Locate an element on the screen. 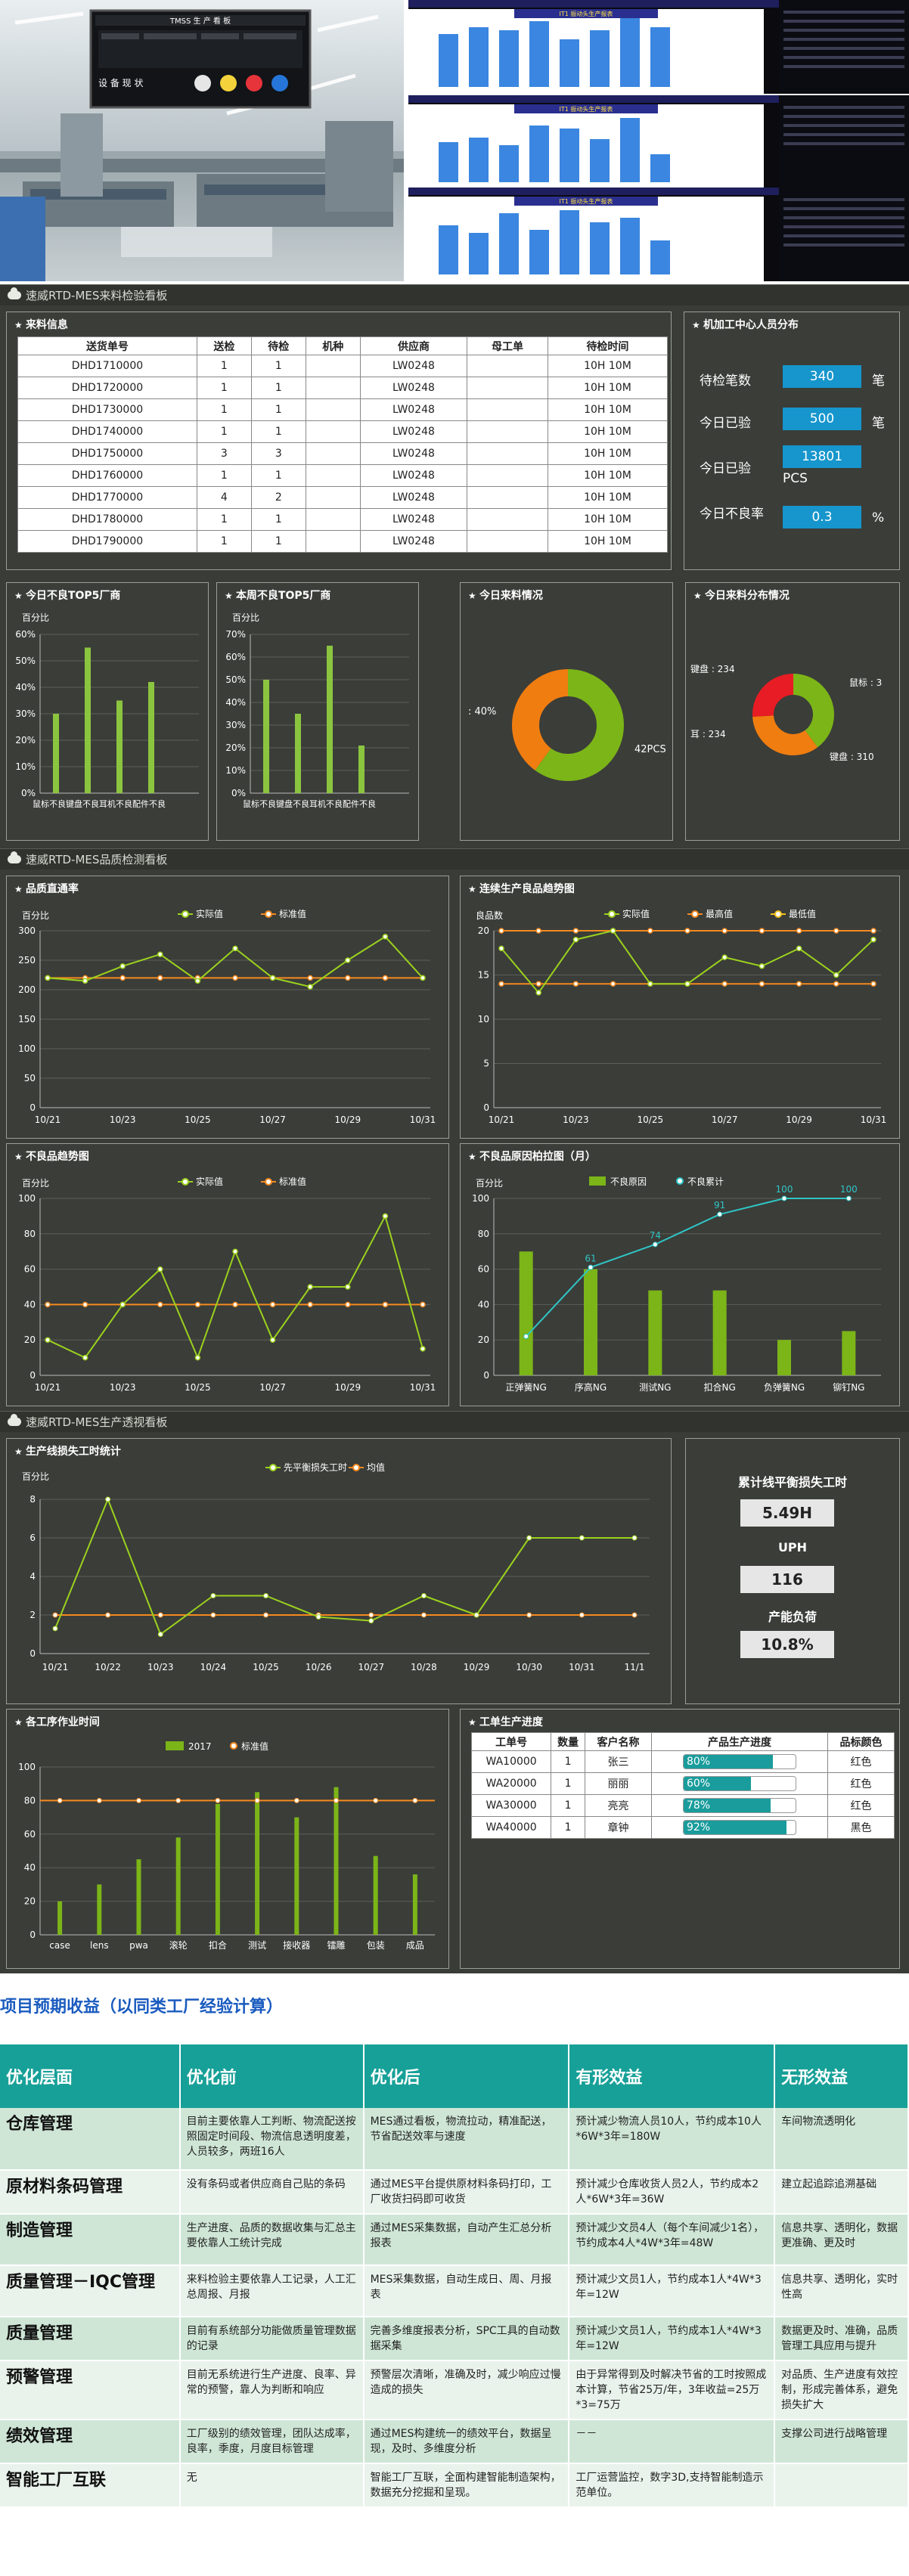 This screenshot has height=2576, width=909. table-row: WA30000 1 亮亮 78% 红色 is located at coordinates (682, 1805).